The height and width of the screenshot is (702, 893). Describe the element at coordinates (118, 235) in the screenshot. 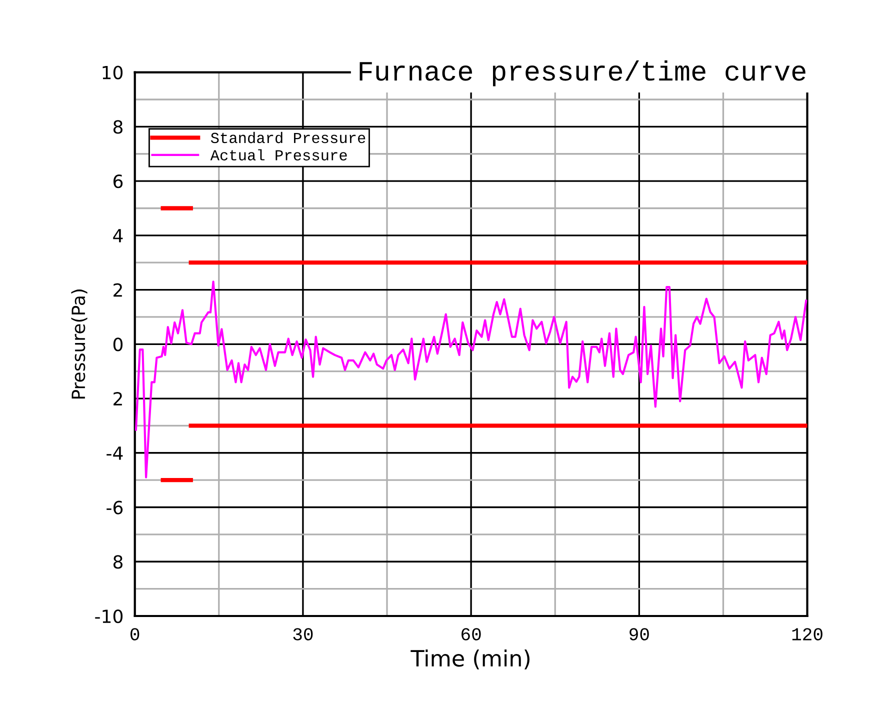

I see `y-tick-label: 4` at that location.